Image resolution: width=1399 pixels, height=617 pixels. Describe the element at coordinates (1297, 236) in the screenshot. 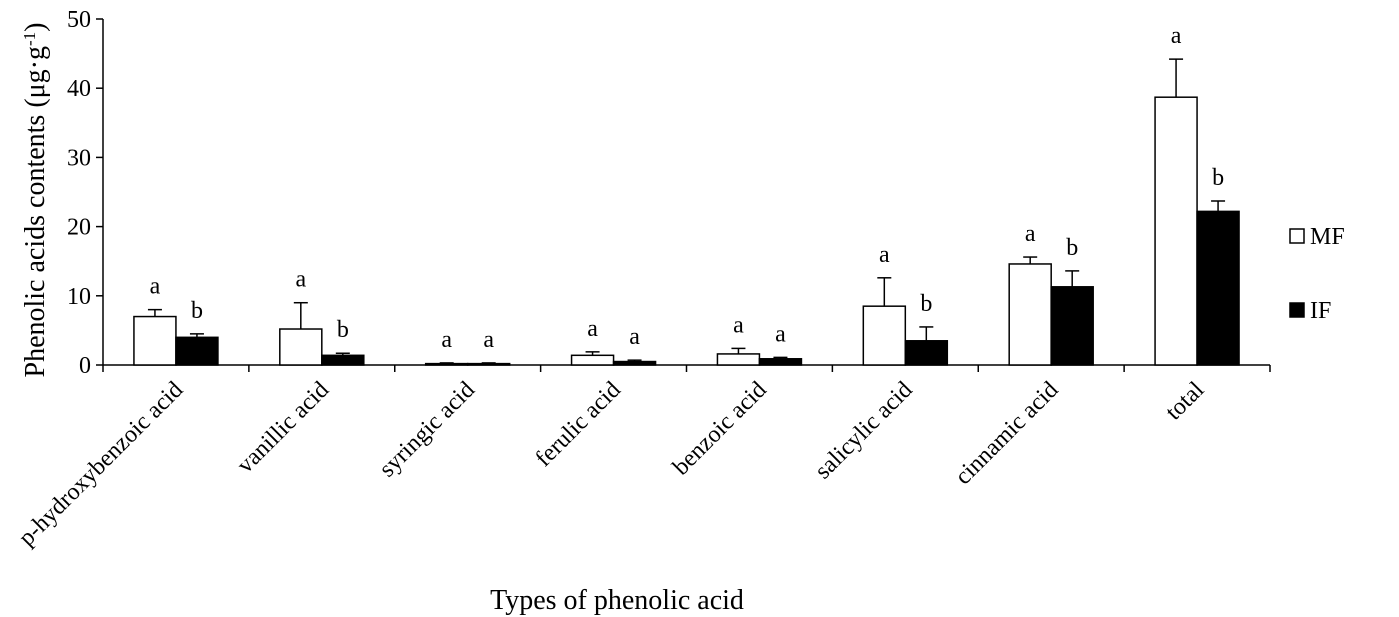

I see `legend-swatch-mf` at that location.